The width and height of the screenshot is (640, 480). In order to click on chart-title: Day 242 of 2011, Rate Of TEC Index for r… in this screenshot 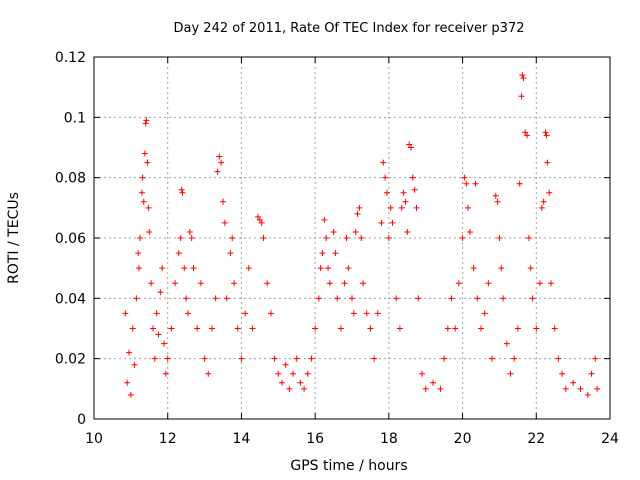, I will do `click(349, 28)`.